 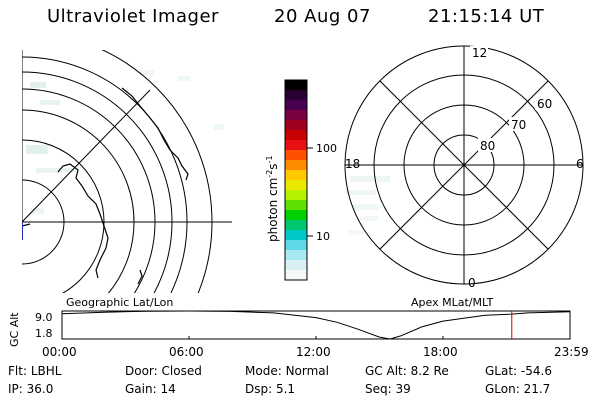 I want to click on instrument-title: Ultraviolet Imager, so click(x=133, y=16).